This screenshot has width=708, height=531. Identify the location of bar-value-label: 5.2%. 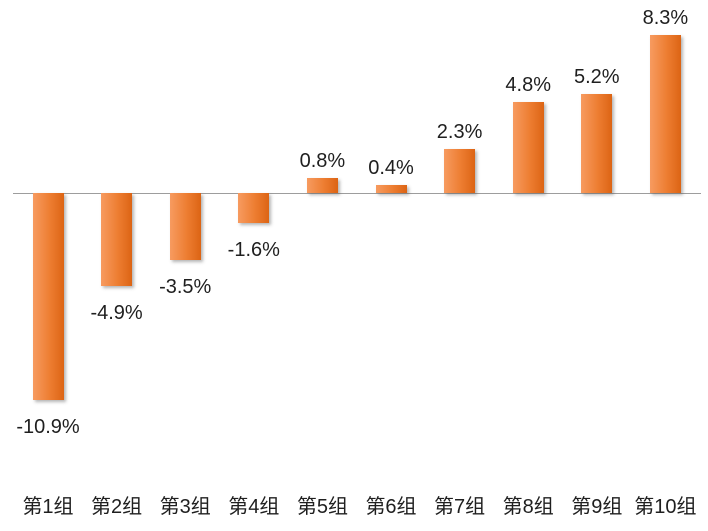
(597, 77).